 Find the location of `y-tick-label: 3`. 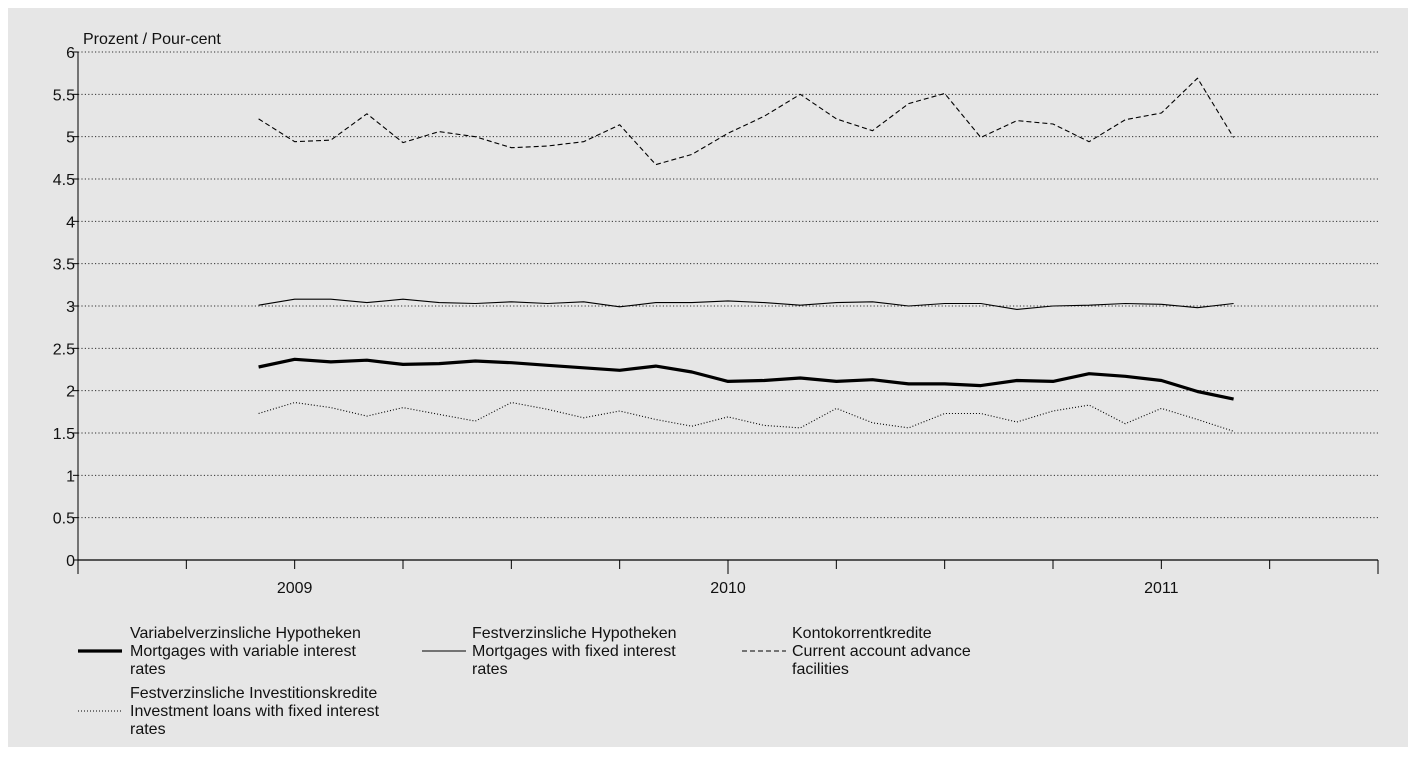

y-tick-label: 3 is located at coordinates (70, 307).